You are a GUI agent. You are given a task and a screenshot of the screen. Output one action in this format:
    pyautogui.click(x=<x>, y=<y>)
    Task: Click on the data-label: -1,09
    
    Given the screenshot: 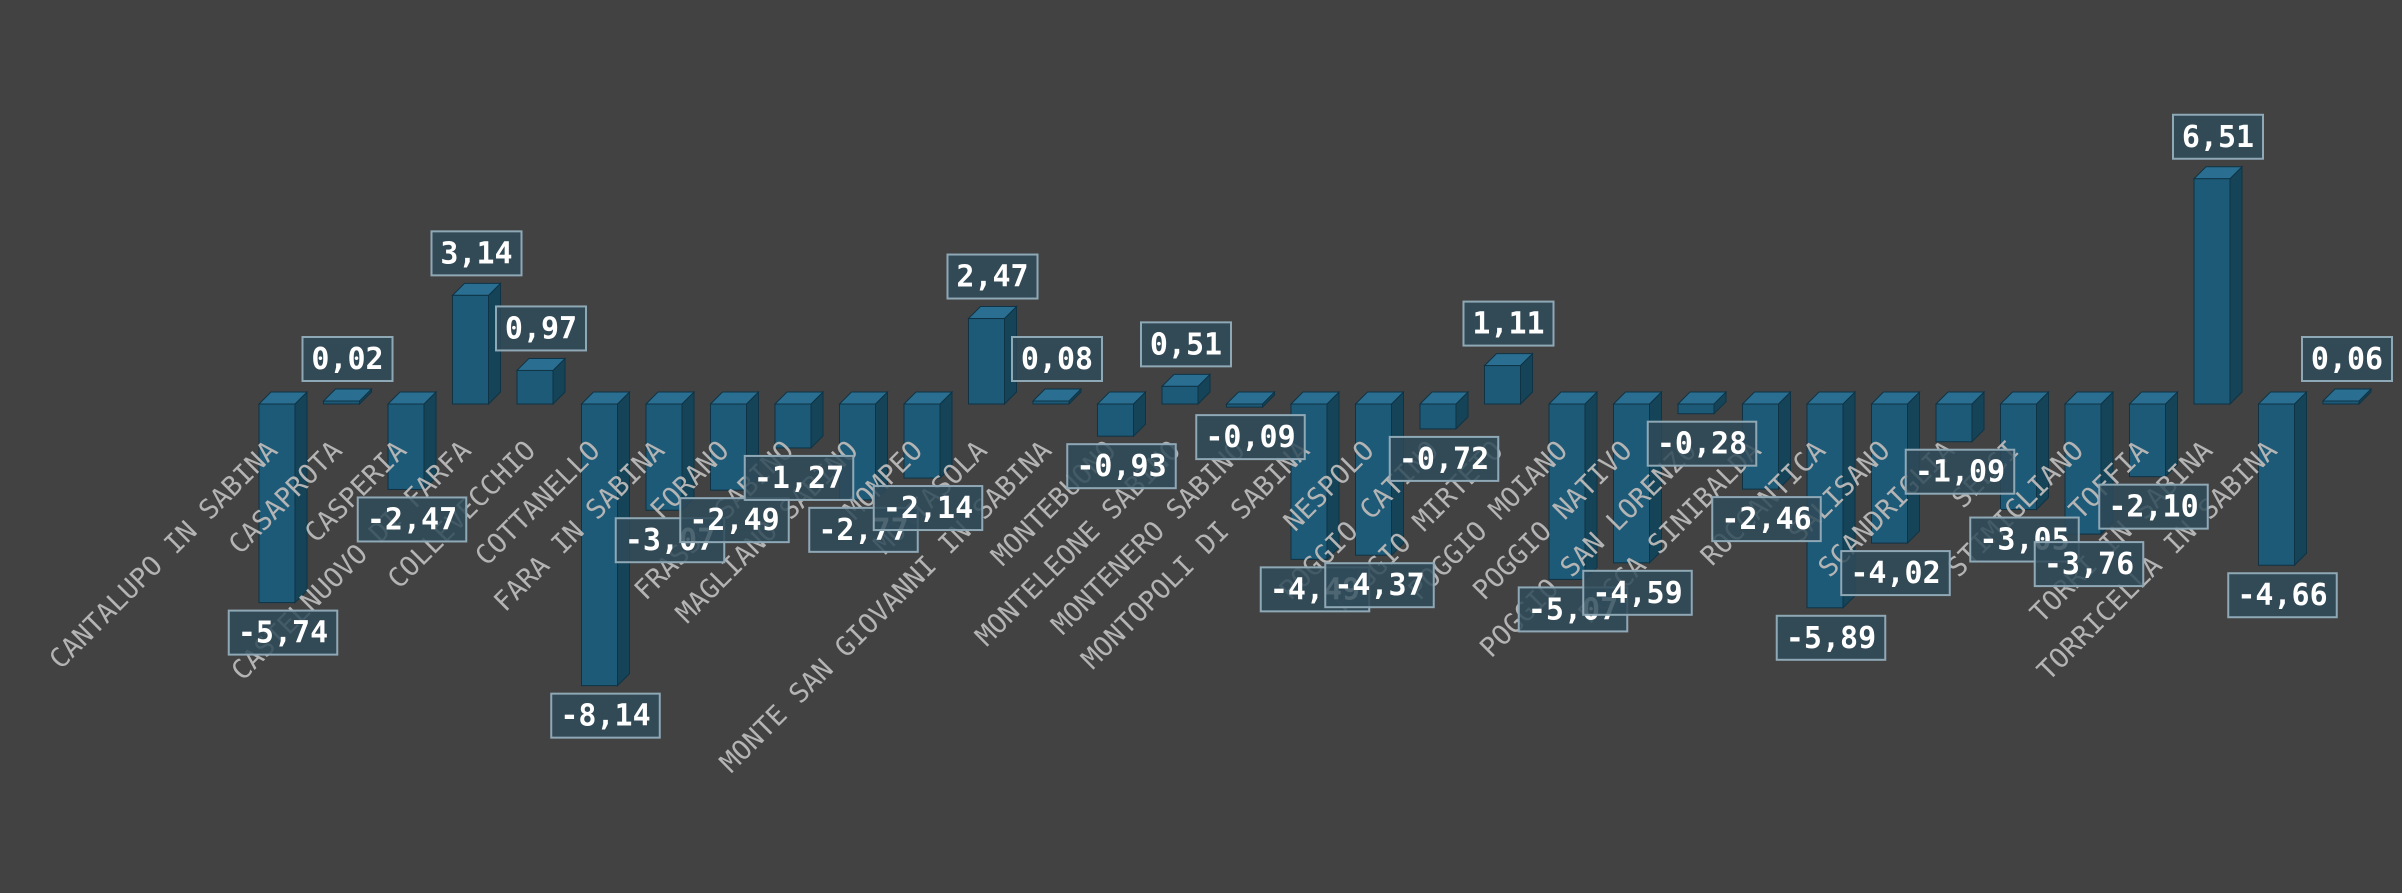 What is the action you would take?
    pyautogui.click(x=1960, y=472)
    